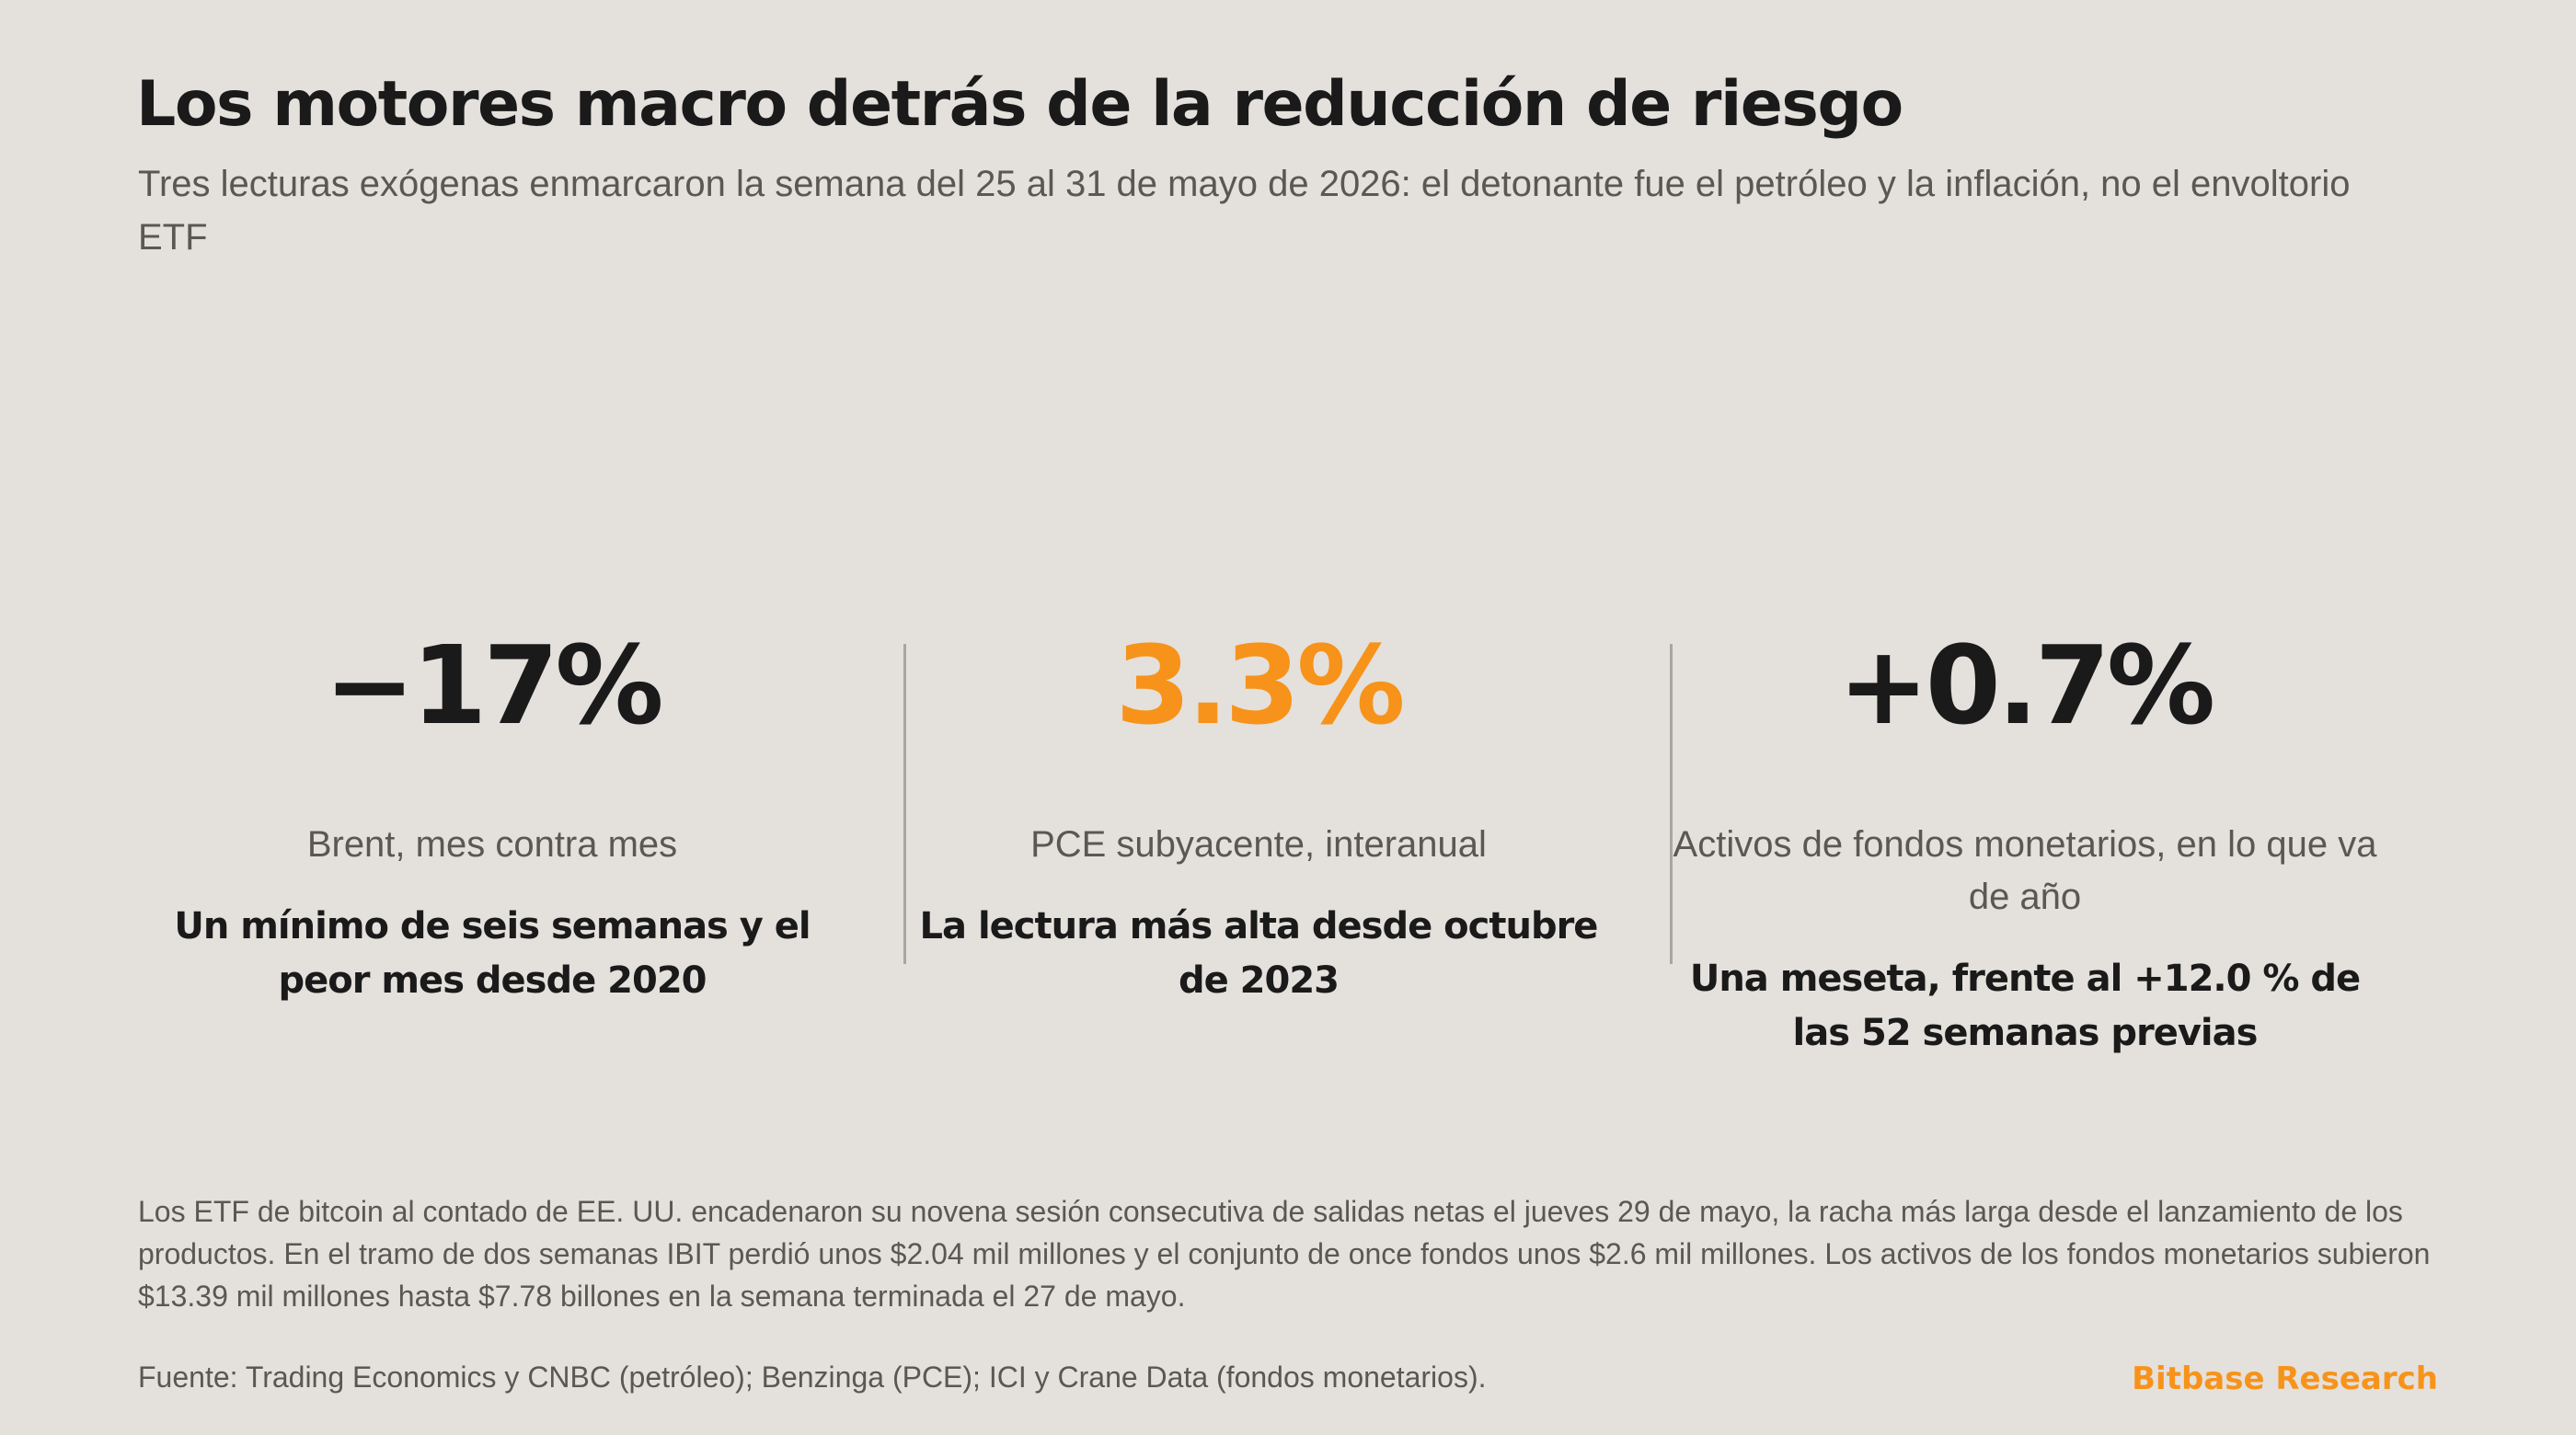  Describe the element at coordinates (2285, 1378) in the screenshot. I see `brand-label: Bitbase Research` at that location.